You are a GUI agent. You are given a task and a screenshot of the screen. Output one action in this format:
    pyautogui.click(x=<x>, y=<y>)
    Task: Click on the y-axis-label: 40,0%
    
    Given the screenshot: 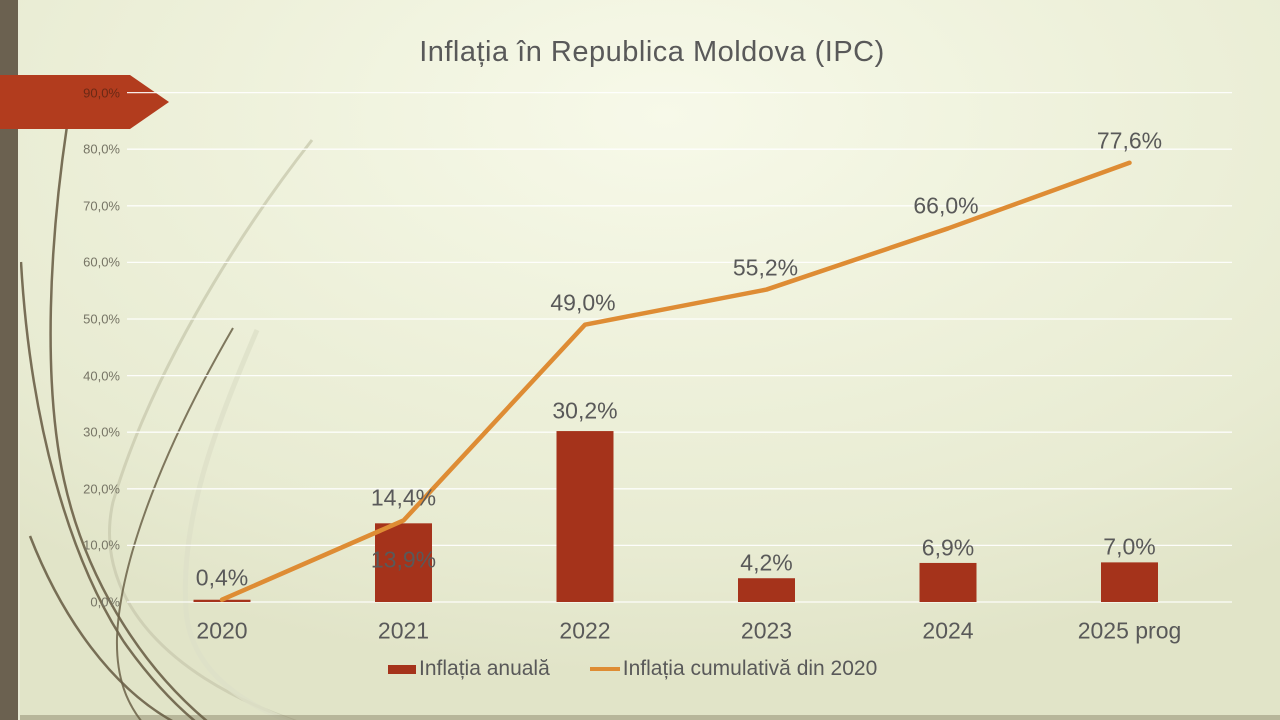 What is the action you would take?
    pyautogui.click(x=101, y=376)
    